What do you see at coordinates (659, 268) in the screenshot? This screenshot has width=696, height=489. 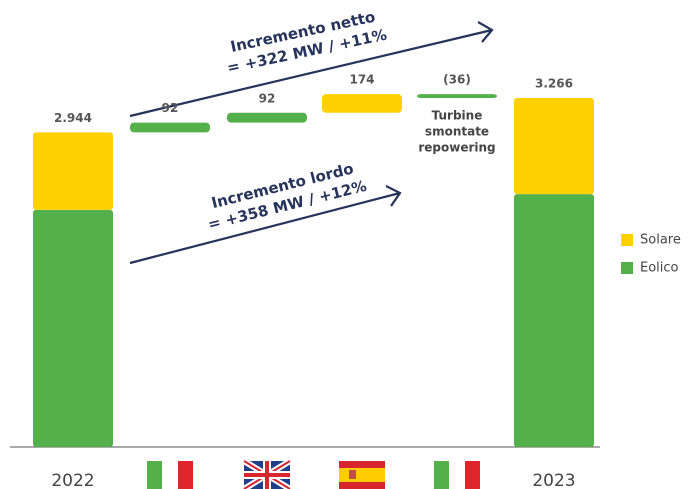 I see `legend-label: Eolico` at bounding box center [659, 268].